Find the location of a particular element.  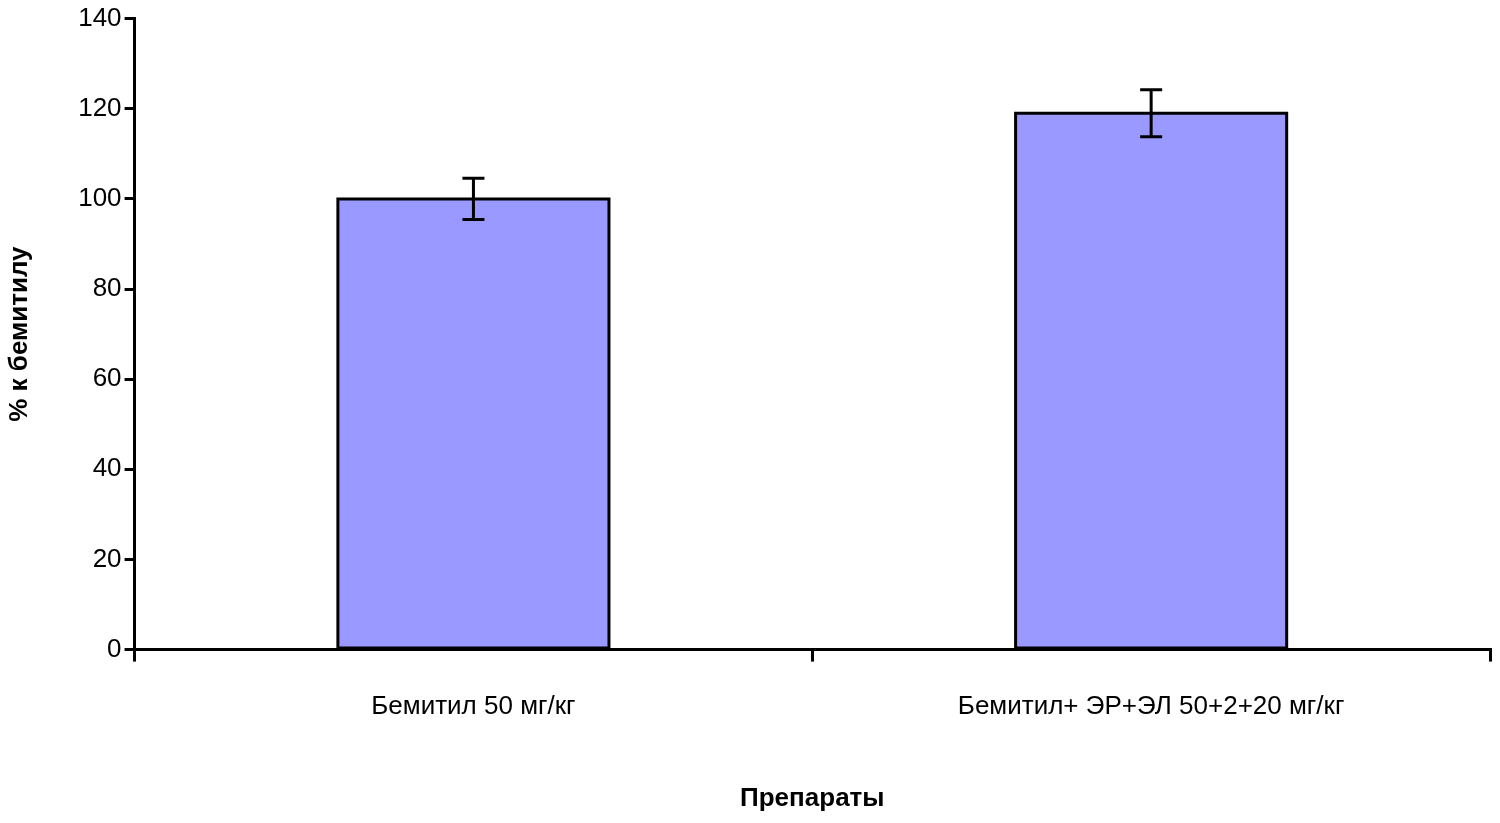

y-tick-label: 140 is located at coordinates (100, 16).